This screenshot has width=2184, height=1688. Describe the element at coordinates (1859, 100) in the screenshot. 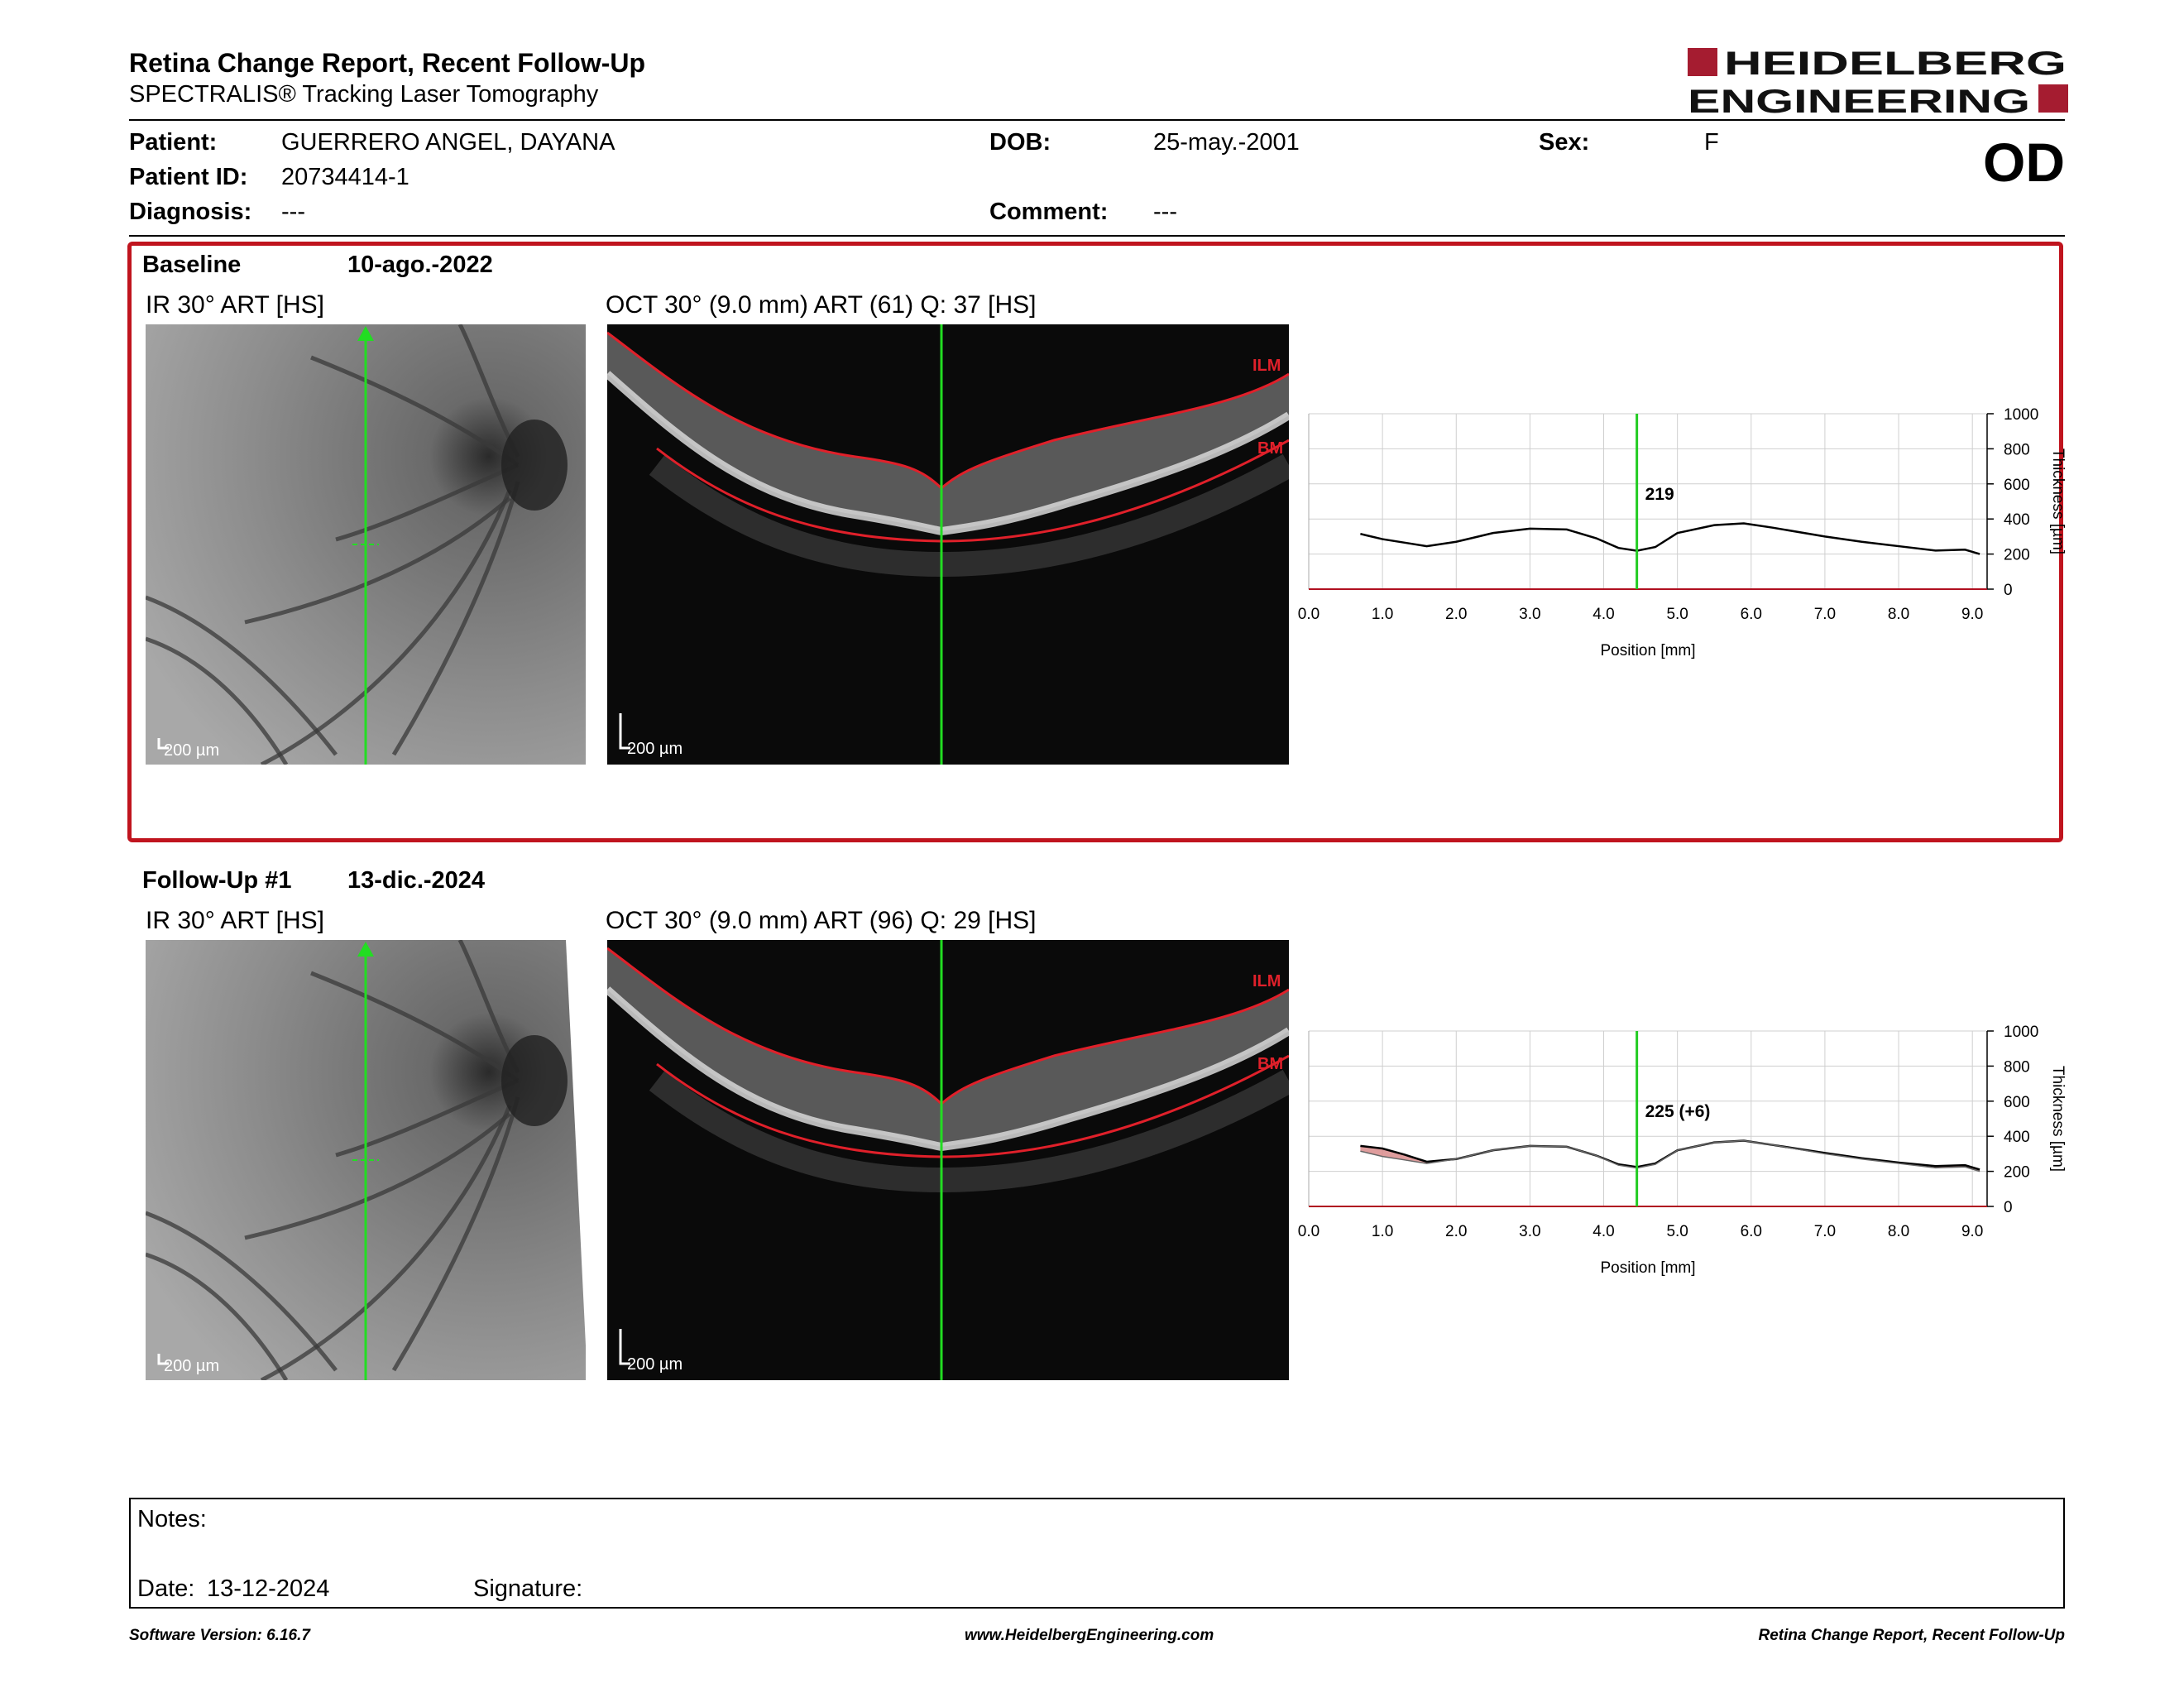

I see `svg-text: ENGINEERING` at that location.